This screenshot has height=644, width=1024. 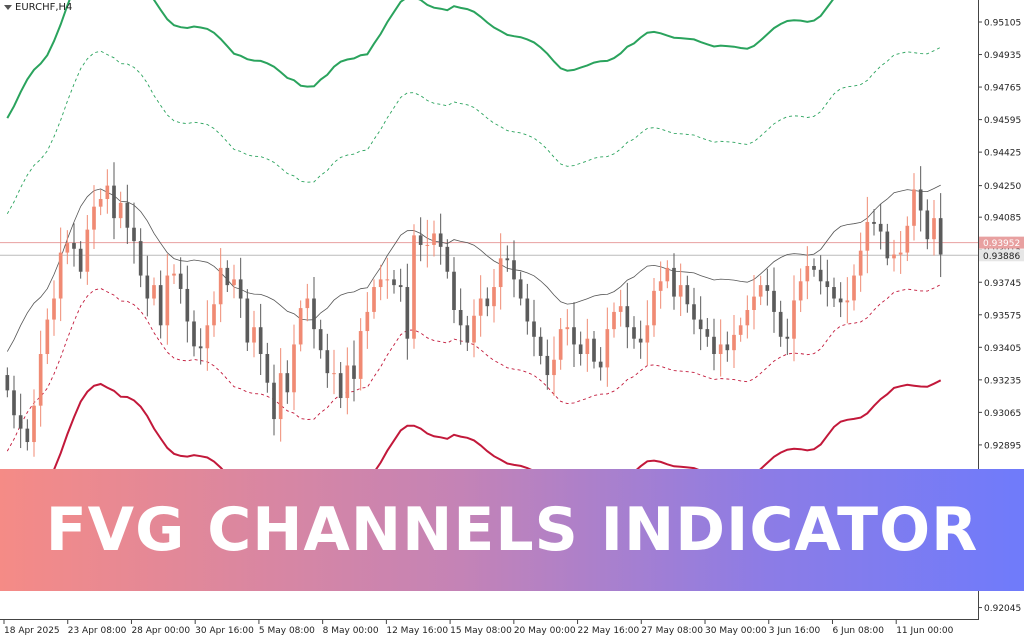 What do you see at coordinates (97, 631) in the screenshot?
I see `time-tick-label: 23 Apr 08:00` at bounding box center [97, 631].